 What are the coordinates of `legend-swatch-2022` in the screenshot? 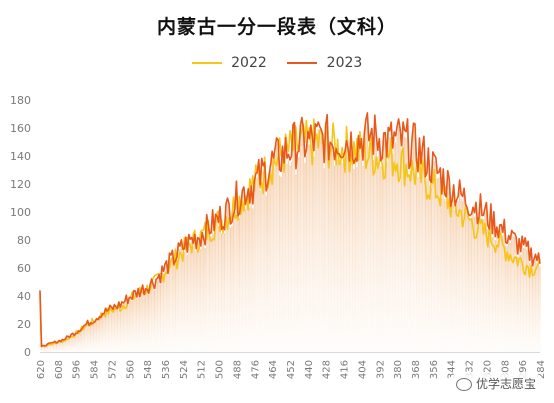 It's located at (206, 63).